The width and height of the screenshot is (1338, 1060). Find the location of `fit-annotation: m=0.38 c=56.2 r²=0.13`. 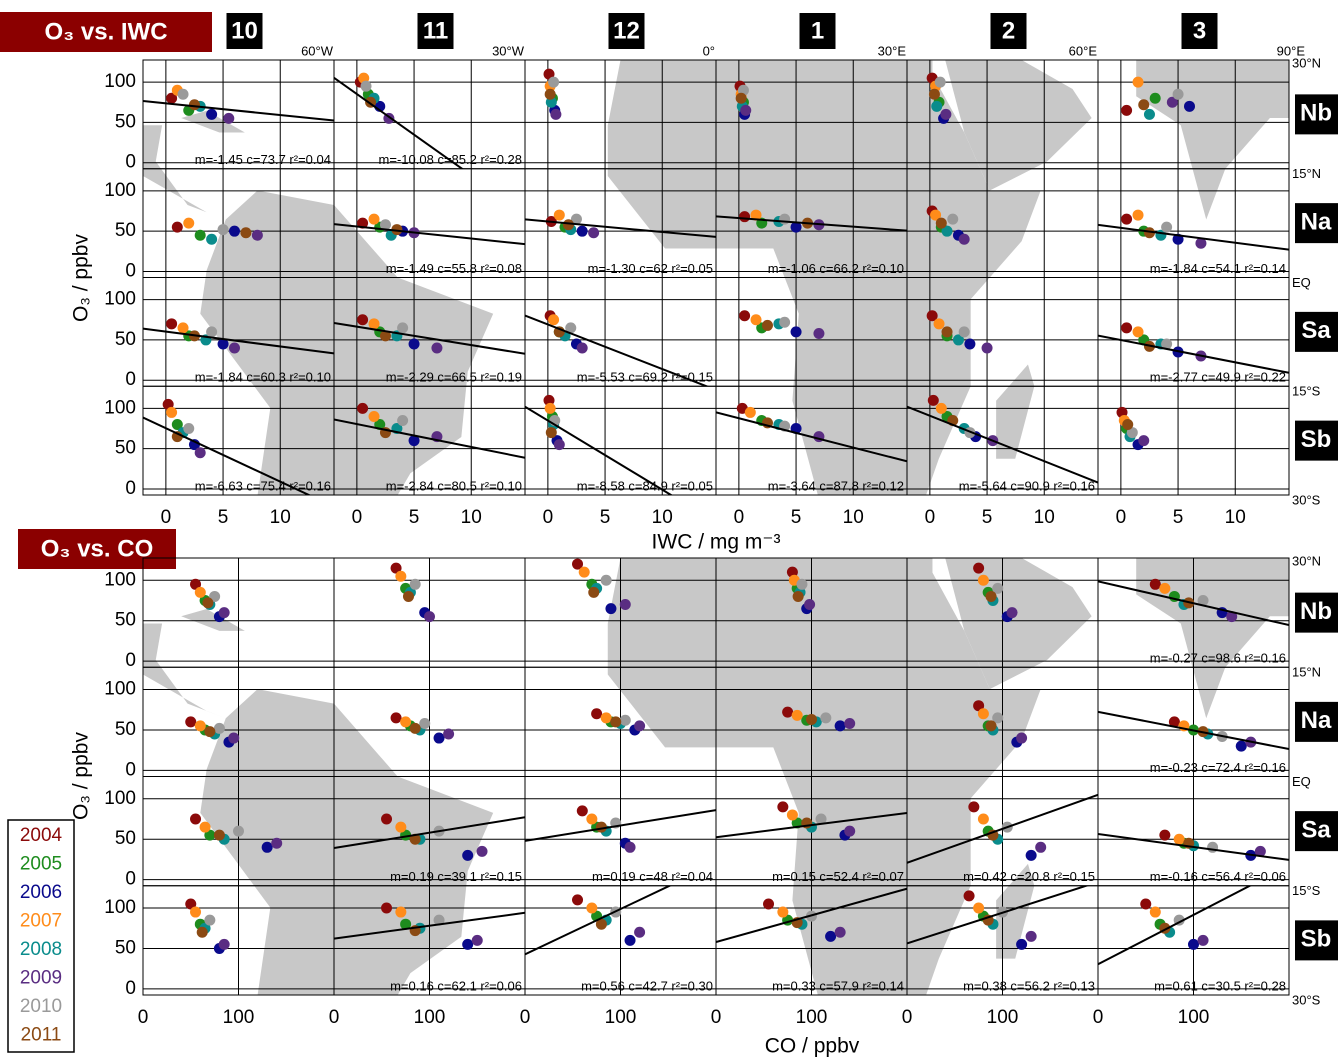

fit-annotation: m=0.38 c=56.2 r²=0.13 is located at coordinates (1029, 985).